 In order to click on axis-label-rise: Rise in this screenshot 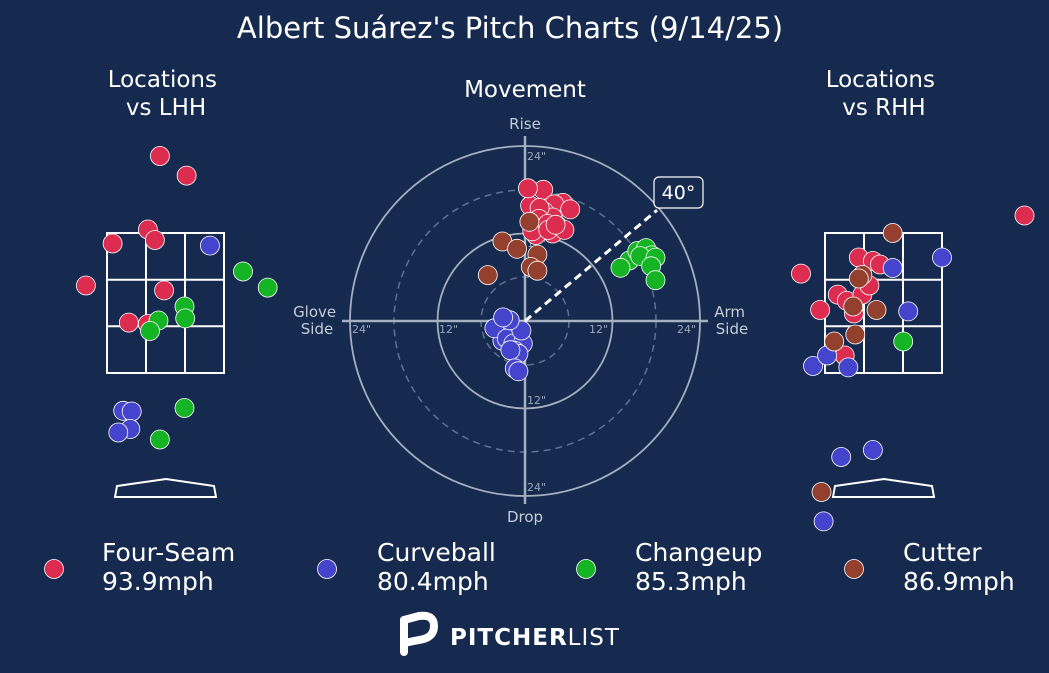, I will do `click(525, 124)`.